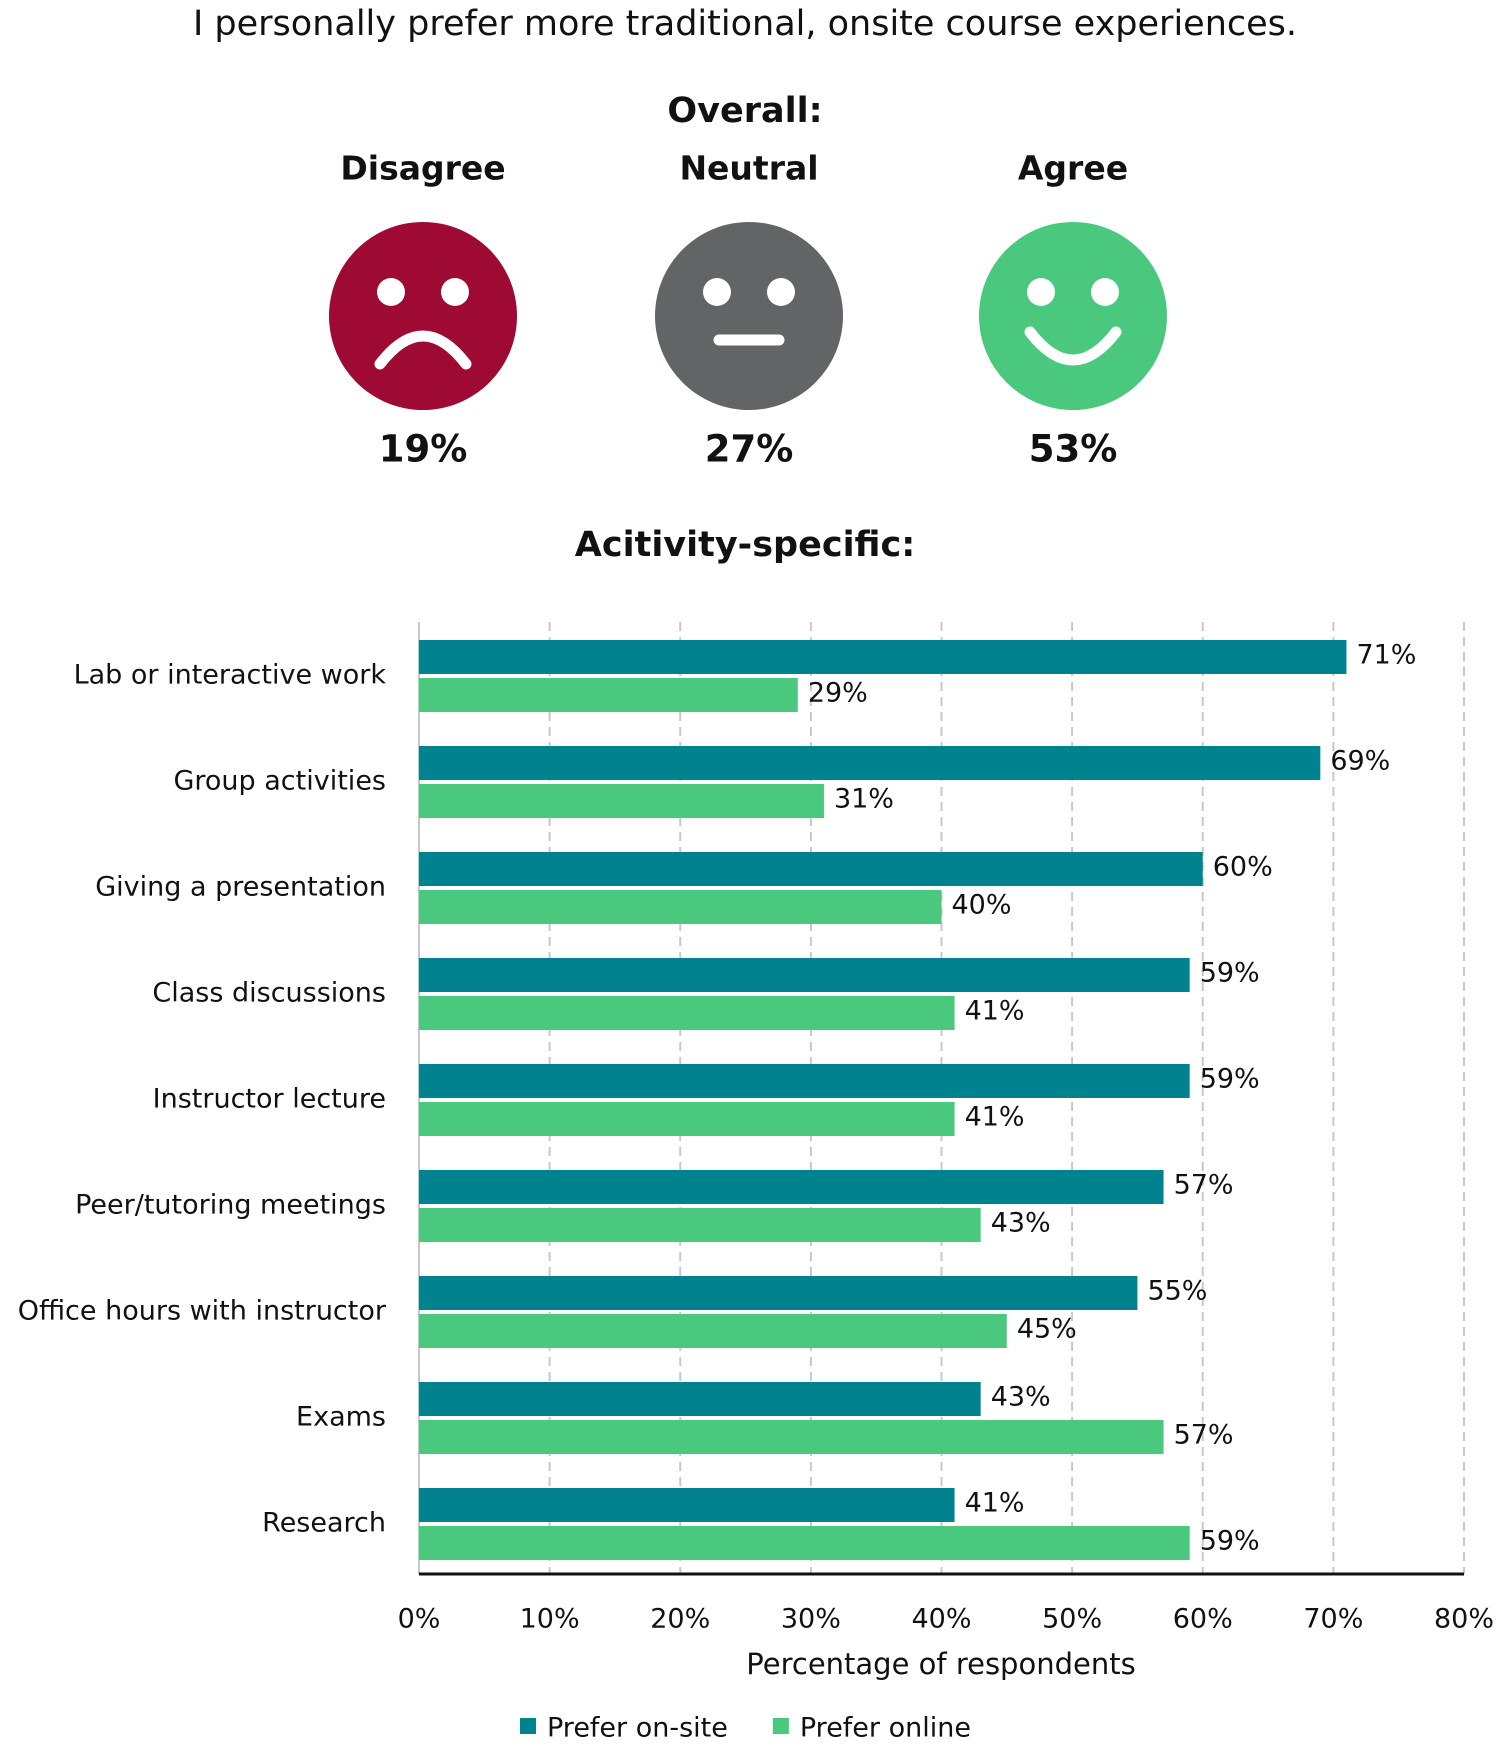  I want to click on overall-heading: Overall:, so click(744, 111).